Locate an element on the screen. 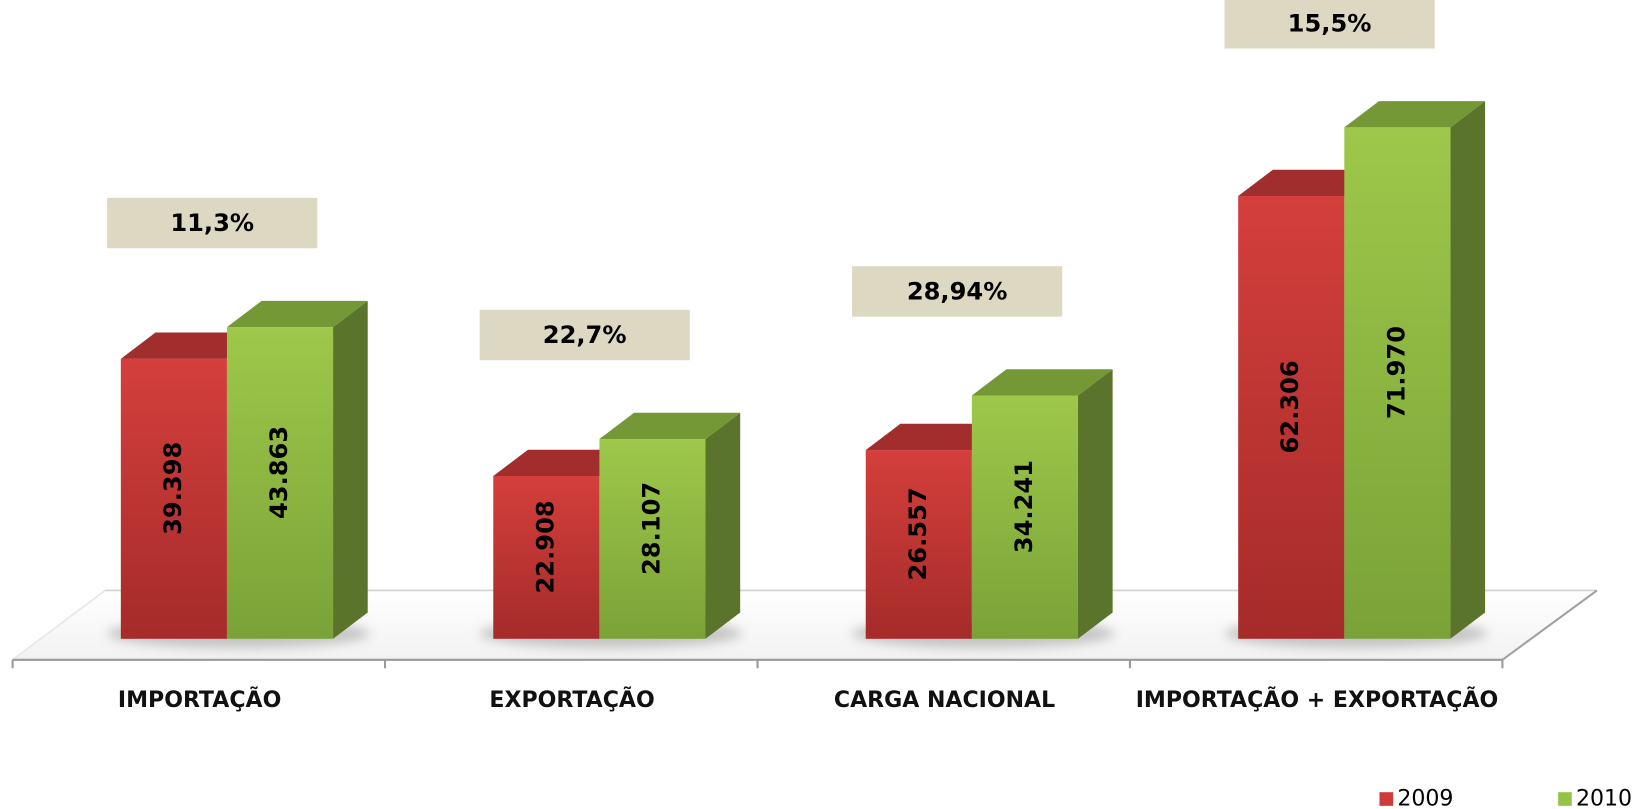 The width and height of the screenshot is (1639, 809). value-label: 28.107 is located at coordinates (651, 528).